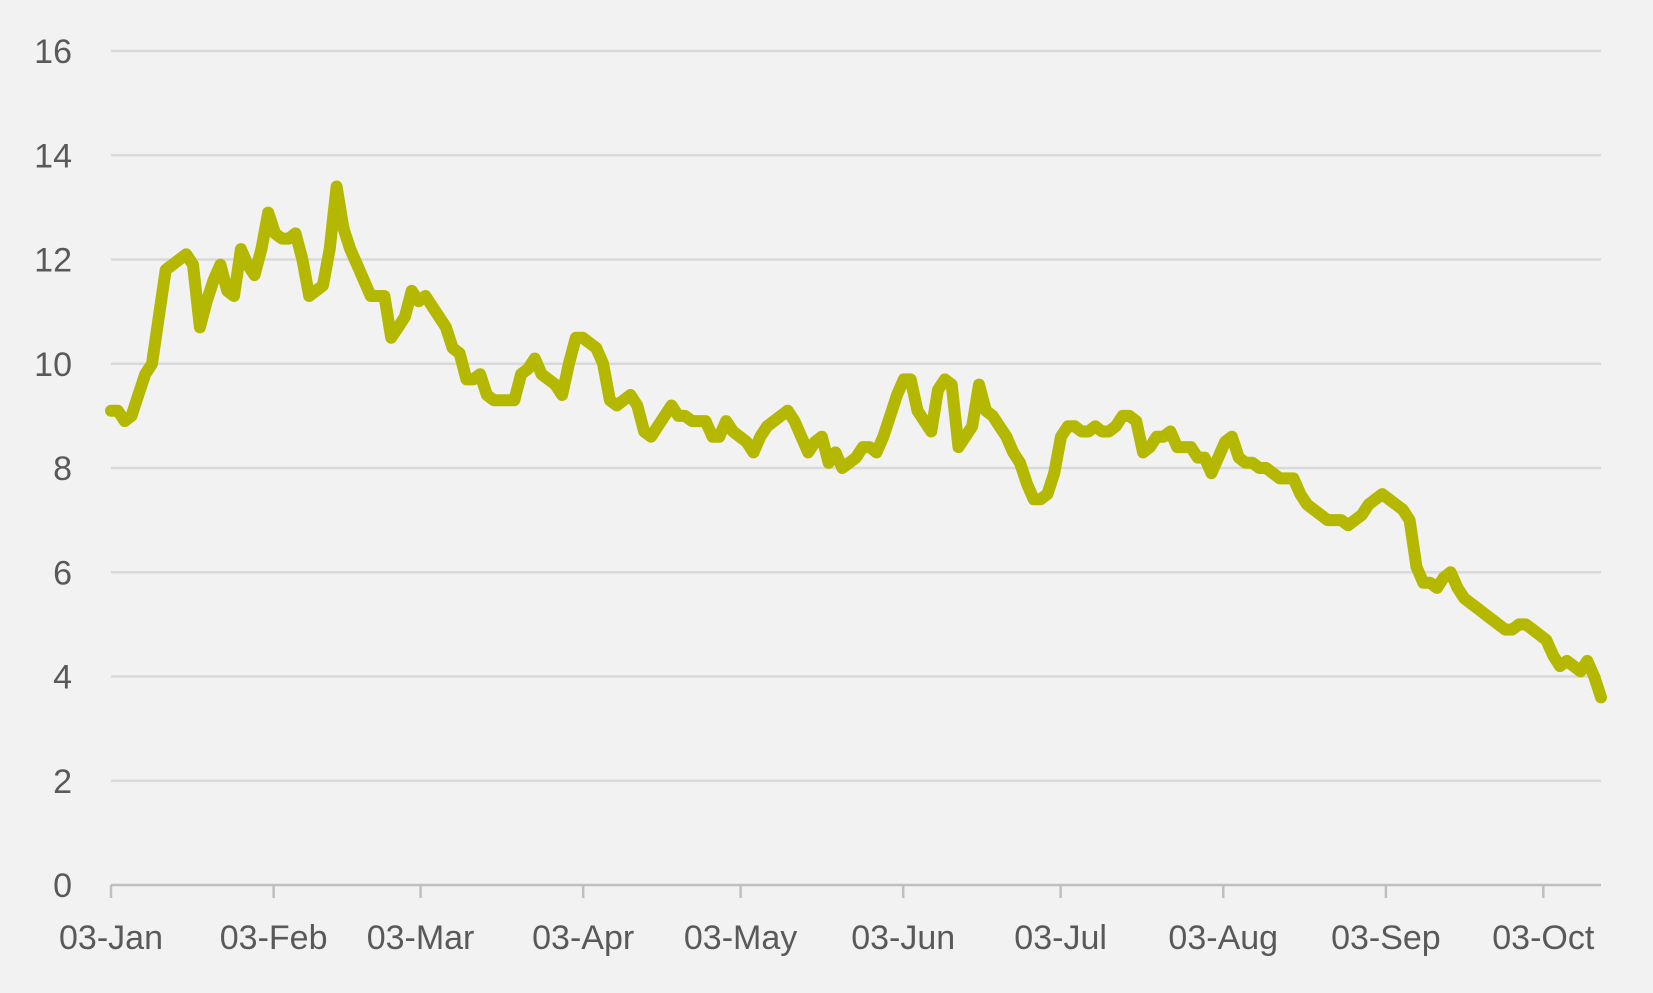  I want to click on x-tick-label: 03-Mar, so click(421, 938).